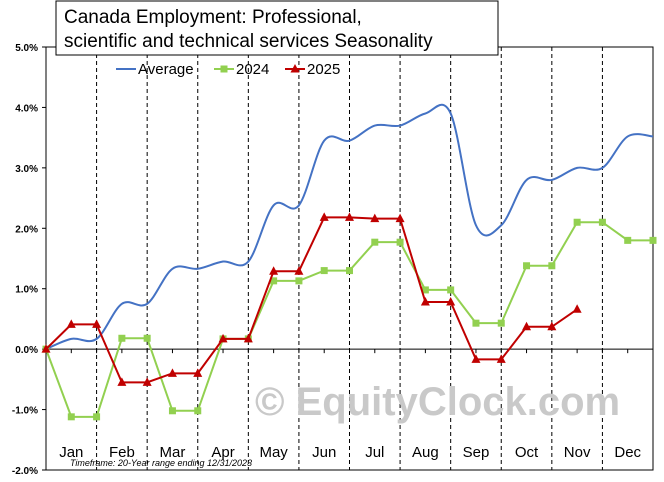 This screenshot has height=482, width=664. What do you see at coordinates (627, 452) in the screenshot?
I see `month-label: Dec` at bounding box center [627, 452].